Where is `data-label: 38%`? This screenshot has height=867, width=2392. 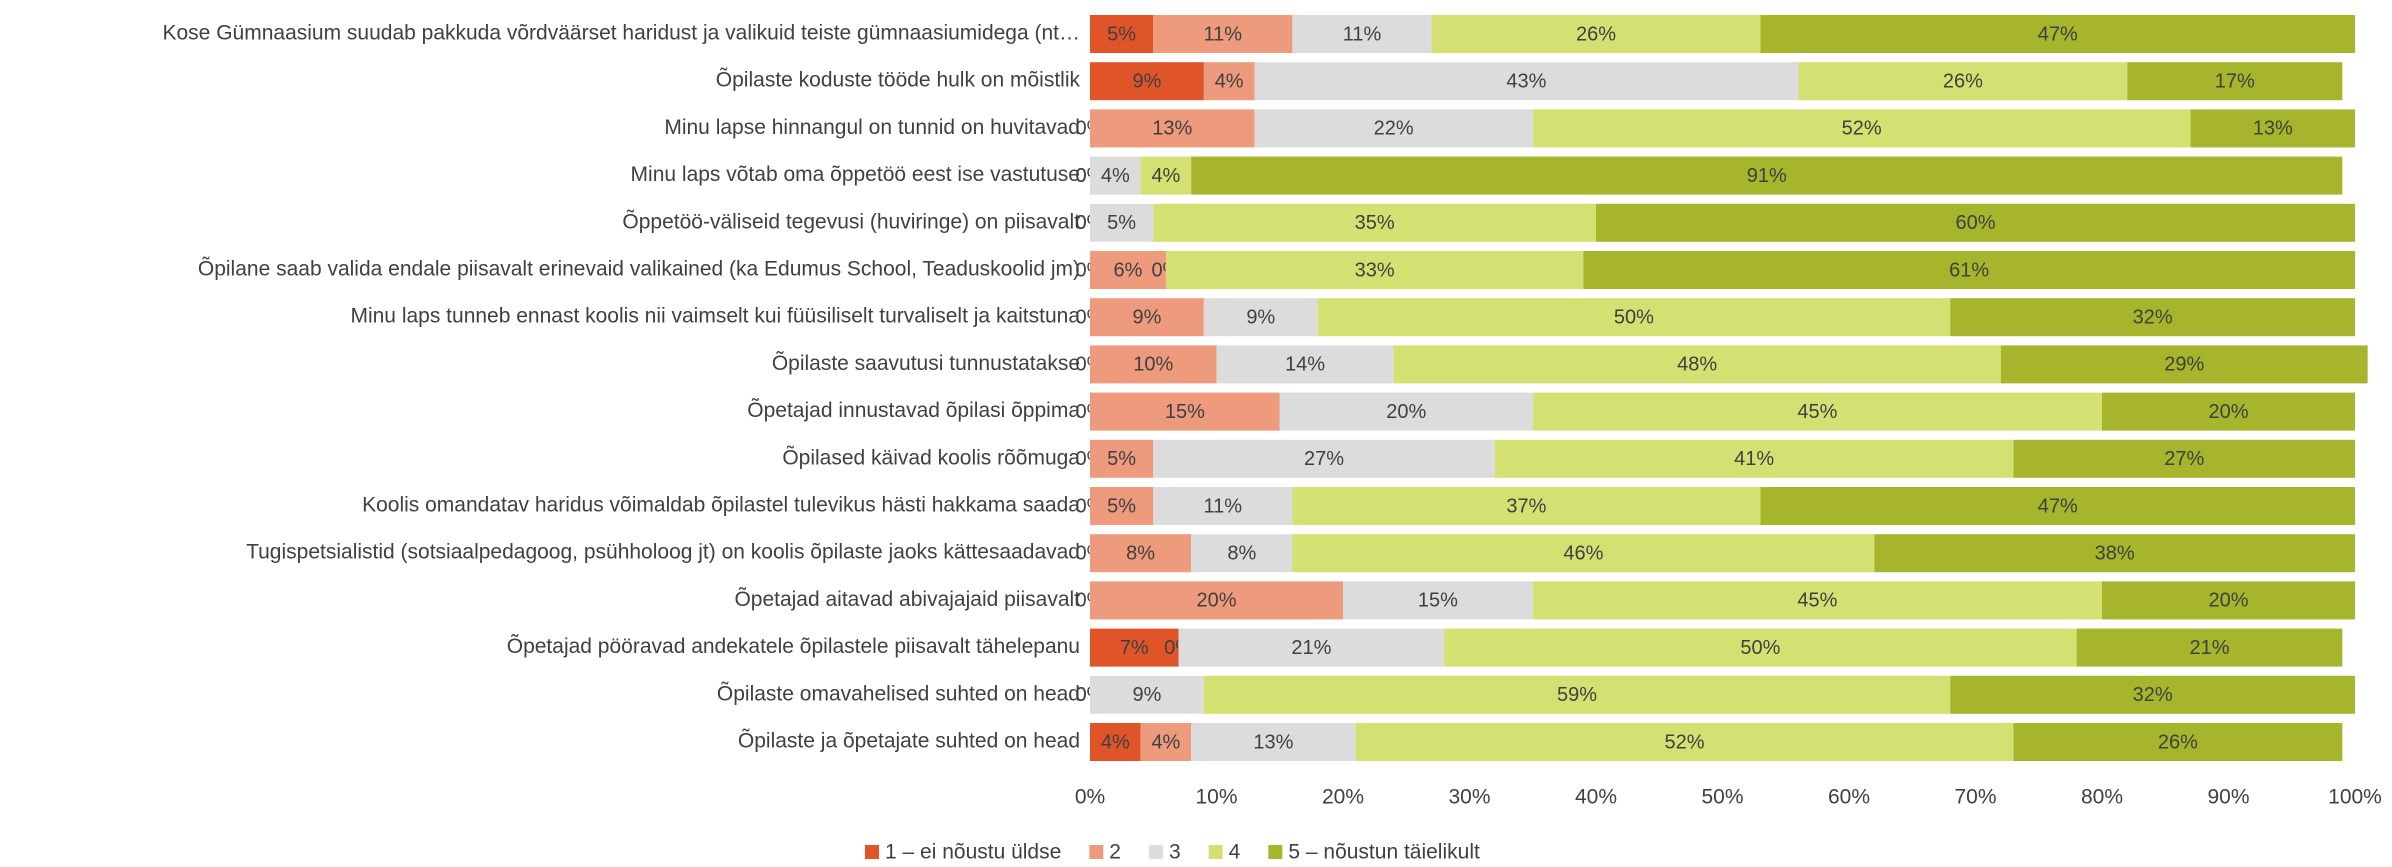
data-label: 38% is located at coordinates (2115, 553).